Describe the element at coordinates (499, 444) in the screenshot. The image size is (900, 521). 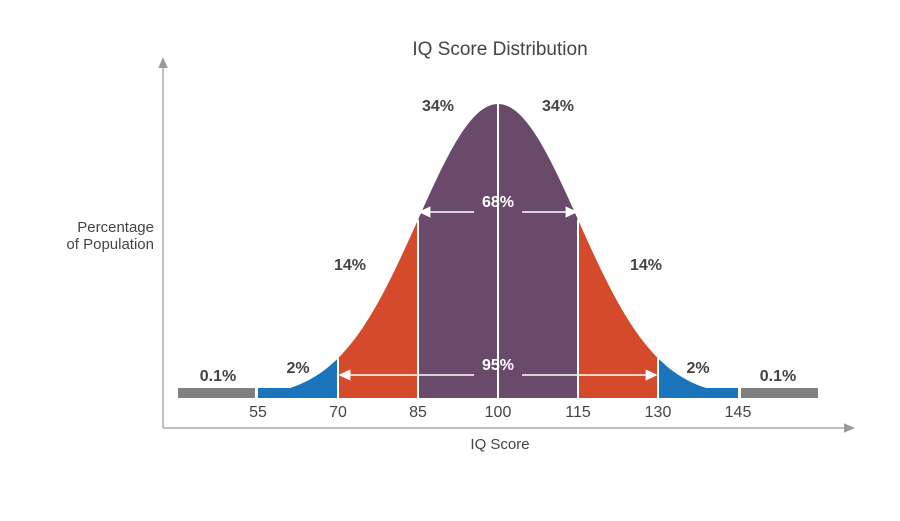
I see `x-axis-title: IQ Score` at that location.